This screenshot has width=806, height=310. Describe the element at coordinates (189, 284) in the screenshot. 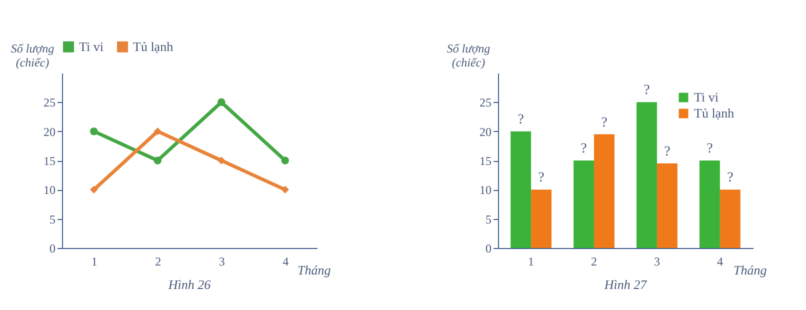

I see `text: Hình 26` at that location.